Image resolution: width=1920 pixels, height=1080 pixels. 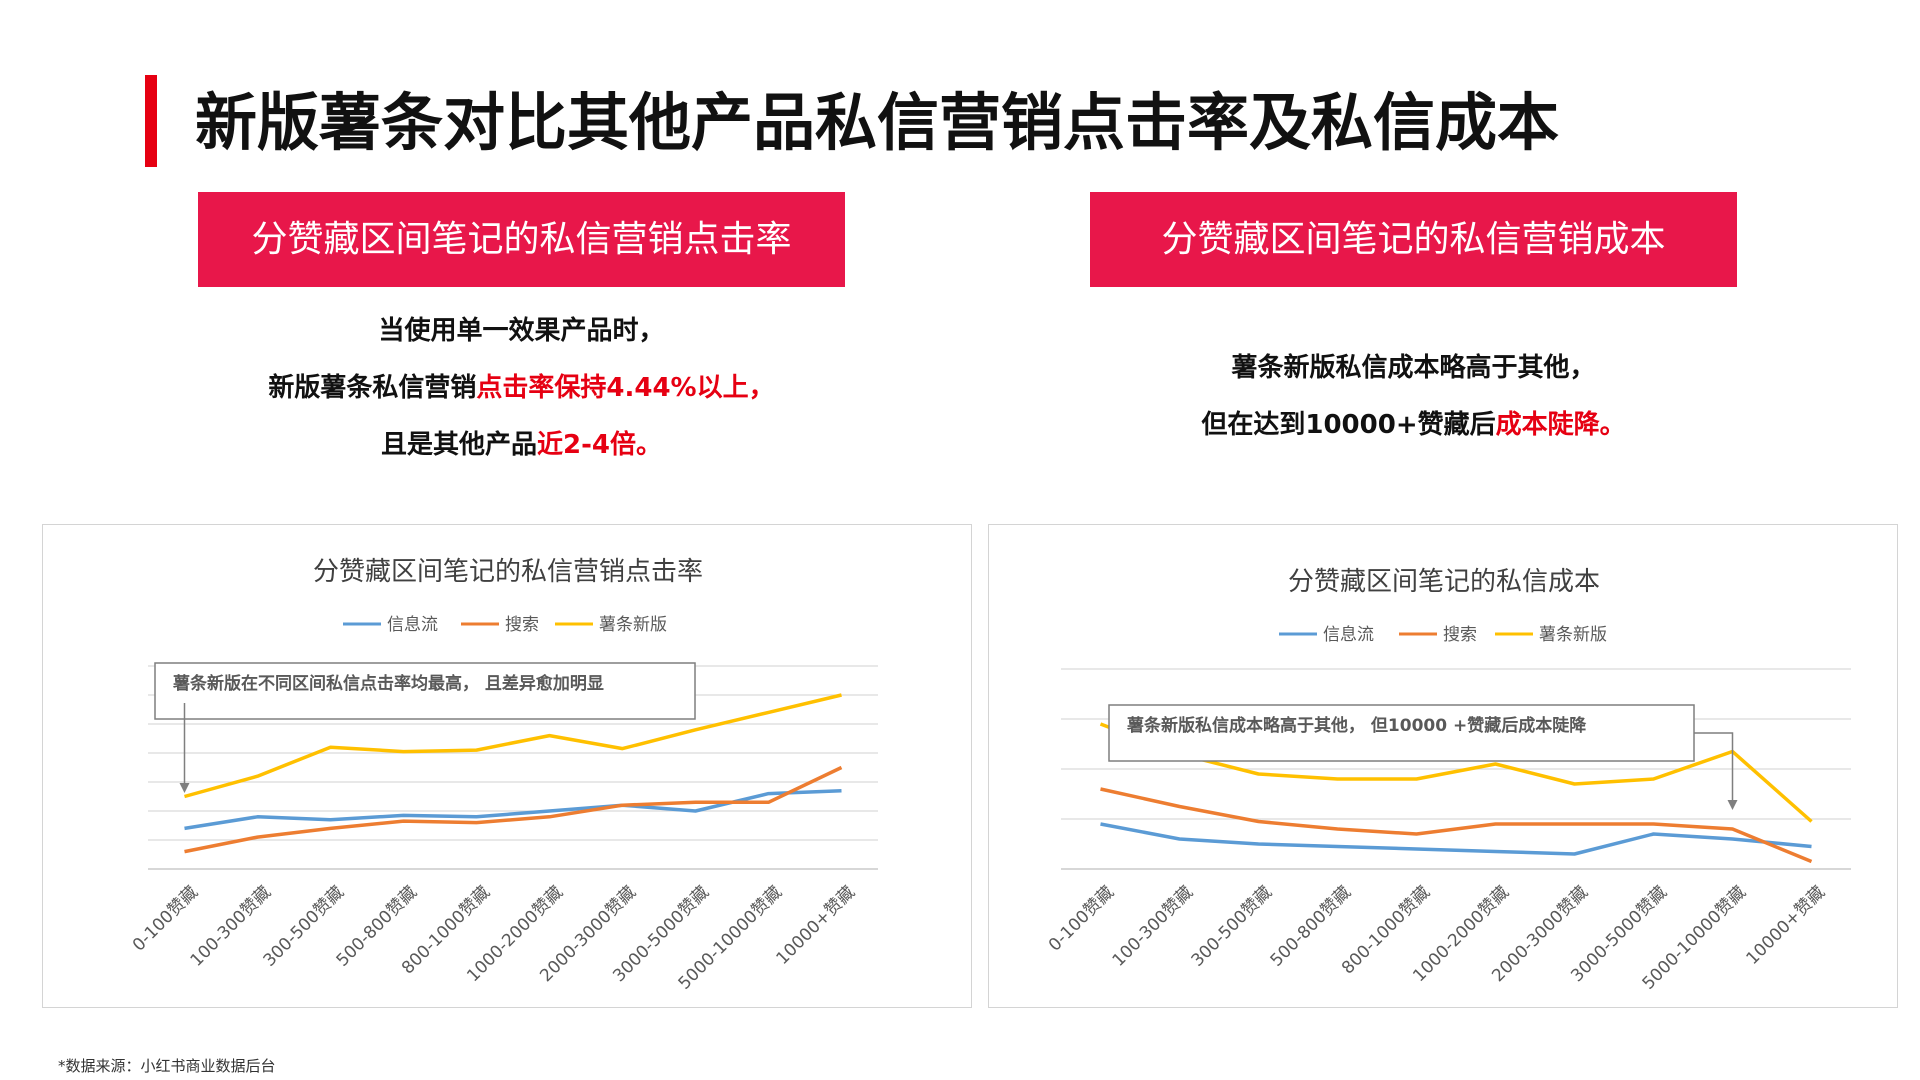 I want to click on x-tick-label: 500-800赞藏, so click(x=1311, y=926).